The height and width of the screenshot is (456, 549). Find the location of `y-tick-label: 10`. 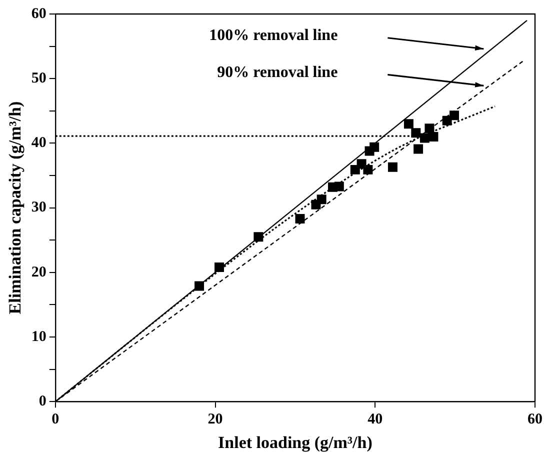

y-tick-label: 10 is located at coordinates (38, 336).